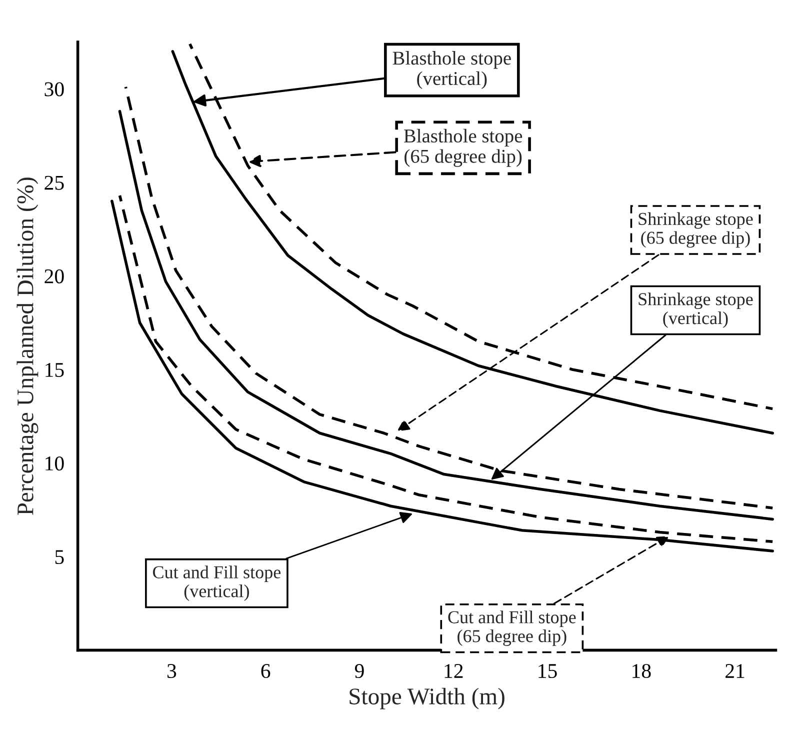 The image size is (794, 738). What do you see at coordinates (55, 463) in the screenshot?
I see `y-tick-label: 10` at bounding box center [55, 463].